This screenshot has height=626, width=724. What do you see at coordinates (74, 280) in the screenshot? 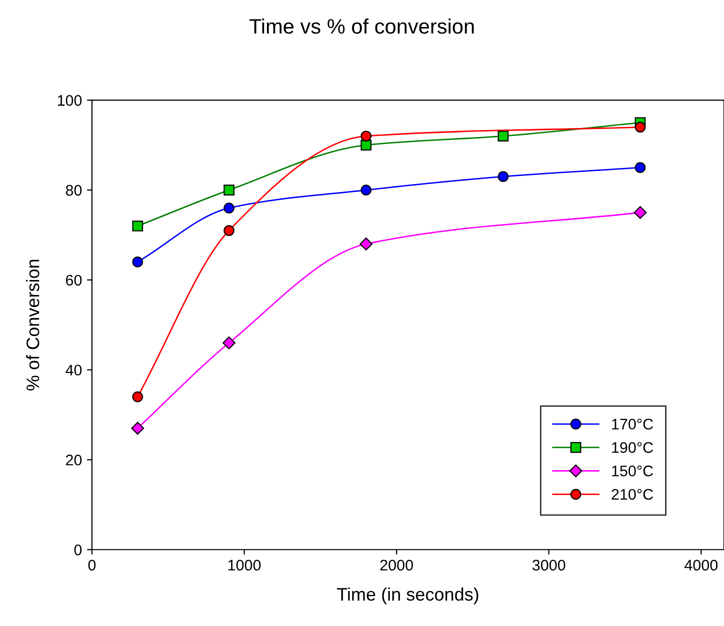
I see `y-tick-label: 60` at bounding box center [74, 280].